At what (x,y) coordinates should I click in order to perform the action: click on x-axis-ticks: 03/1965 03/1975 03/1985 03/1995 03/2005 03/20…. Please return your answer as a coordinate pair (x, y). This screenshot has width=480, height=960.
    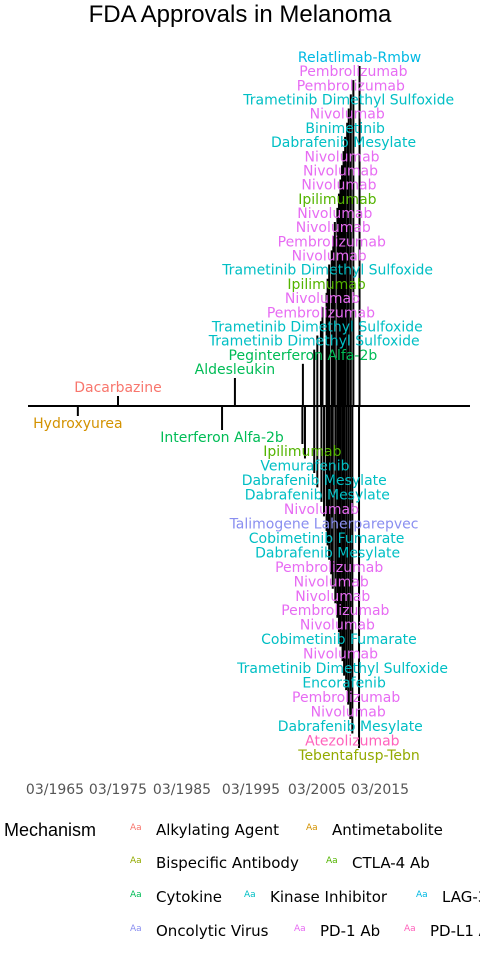
    Looking at the image, I should click on (217, 790).